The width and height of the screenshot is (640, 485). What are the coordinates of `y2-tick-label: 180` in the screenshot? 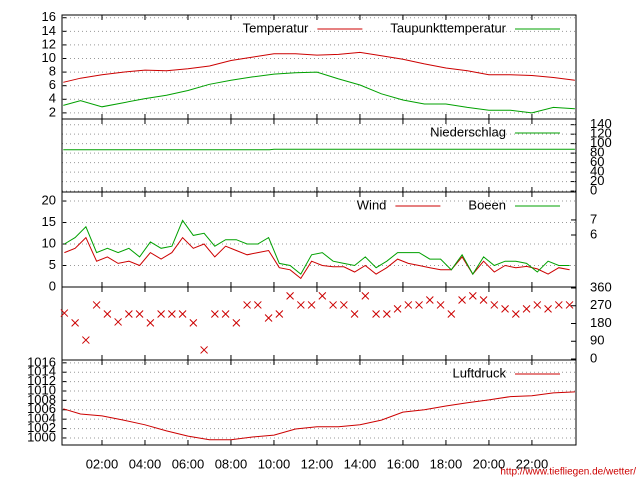 It's located at (601, 322).